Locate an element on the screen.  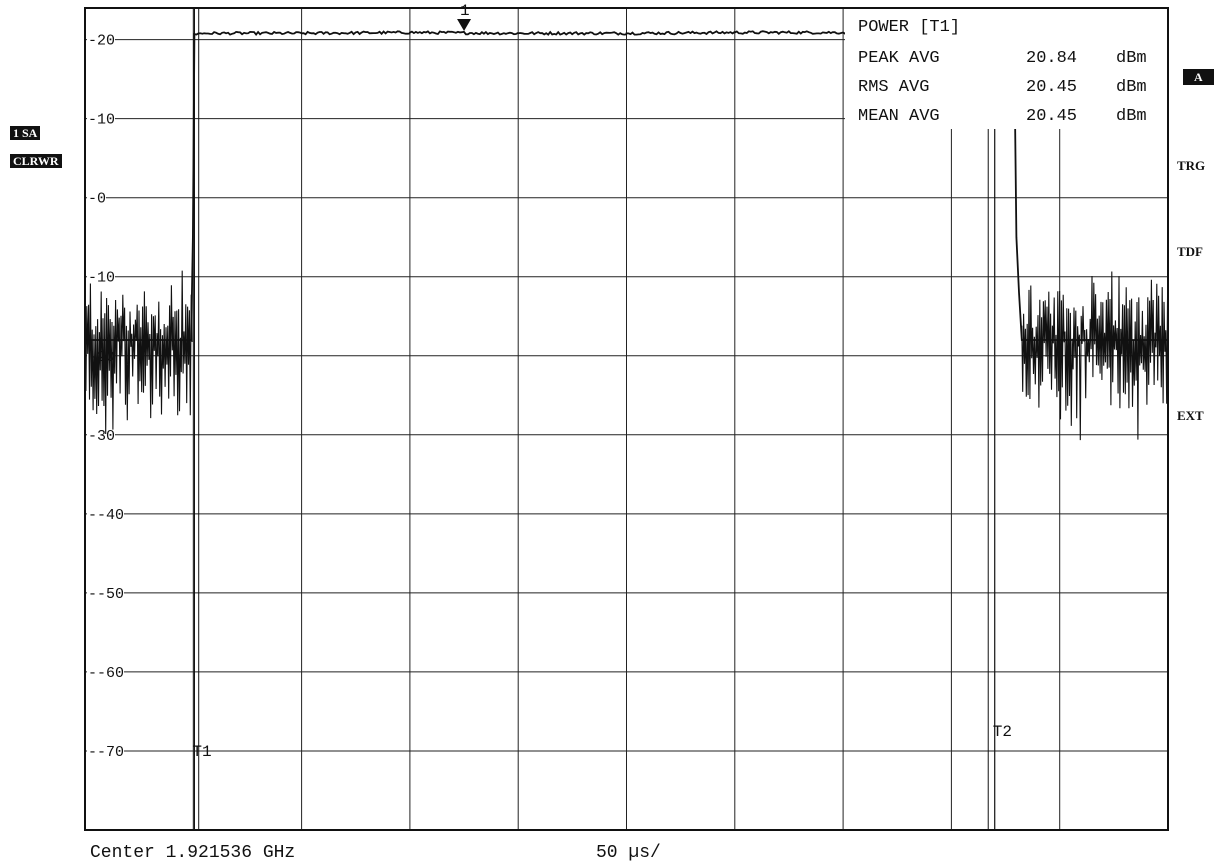
power-table-row-name: RMS AVG is located at coordinates (893, 87).